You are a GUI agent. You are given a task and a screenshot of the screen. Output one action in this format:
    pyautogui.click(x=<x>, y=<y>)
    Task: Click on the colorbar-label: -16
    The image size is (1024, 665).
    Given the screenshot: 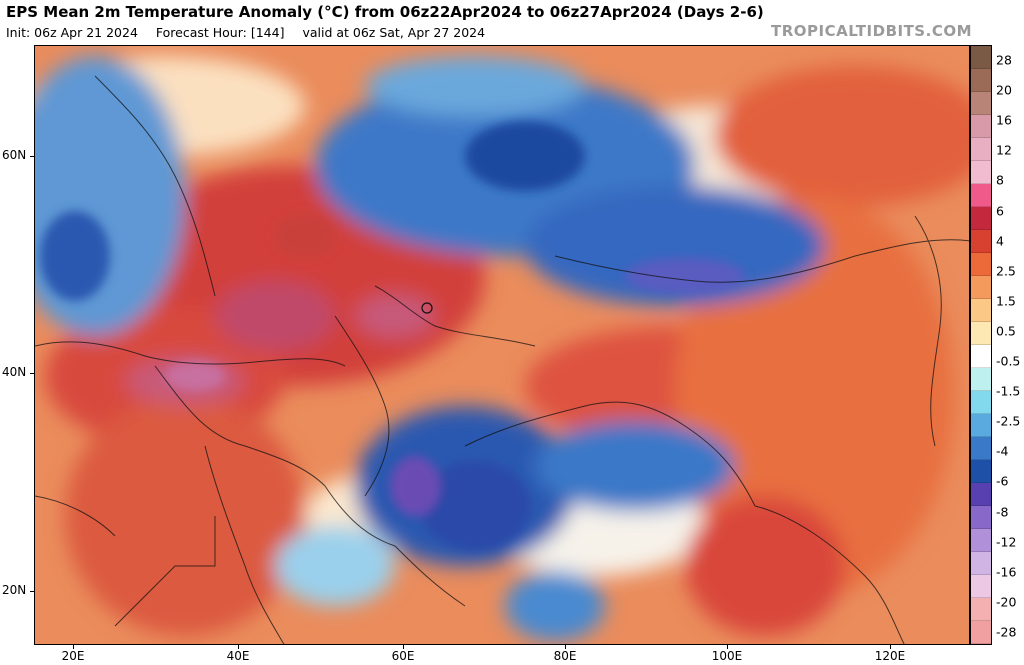 What is the action you would take?
    pyautogui.click(x=1006, y=572)
    